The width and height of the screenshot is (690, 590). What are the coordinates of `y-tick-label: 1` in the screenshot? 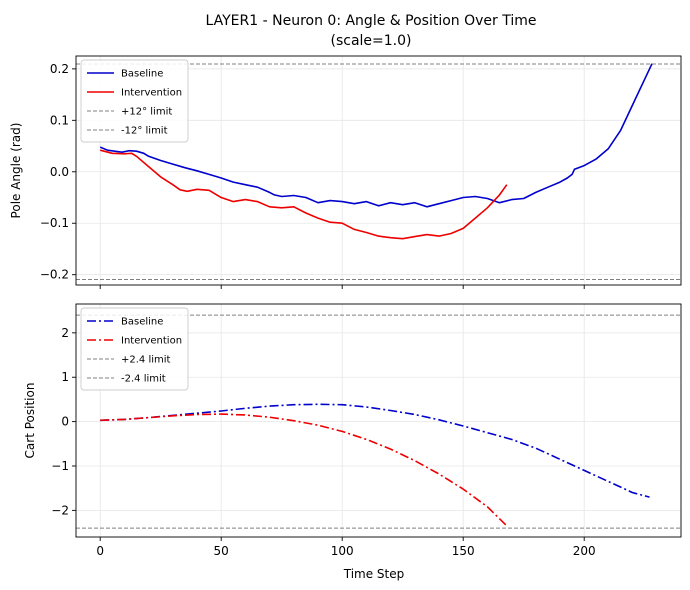 It's located at (65, 377).